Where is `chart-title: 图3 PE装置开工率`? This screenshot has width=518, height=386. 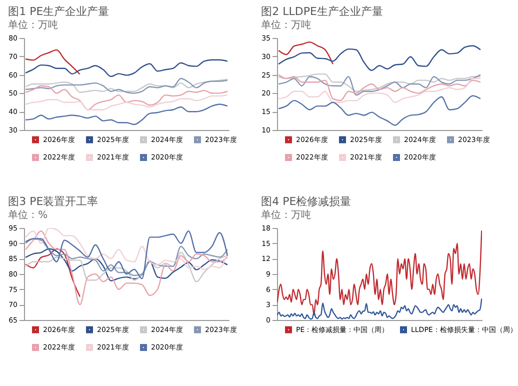 chart-title: 图3 PE装置开工率 is located at coordinates (53, 201).